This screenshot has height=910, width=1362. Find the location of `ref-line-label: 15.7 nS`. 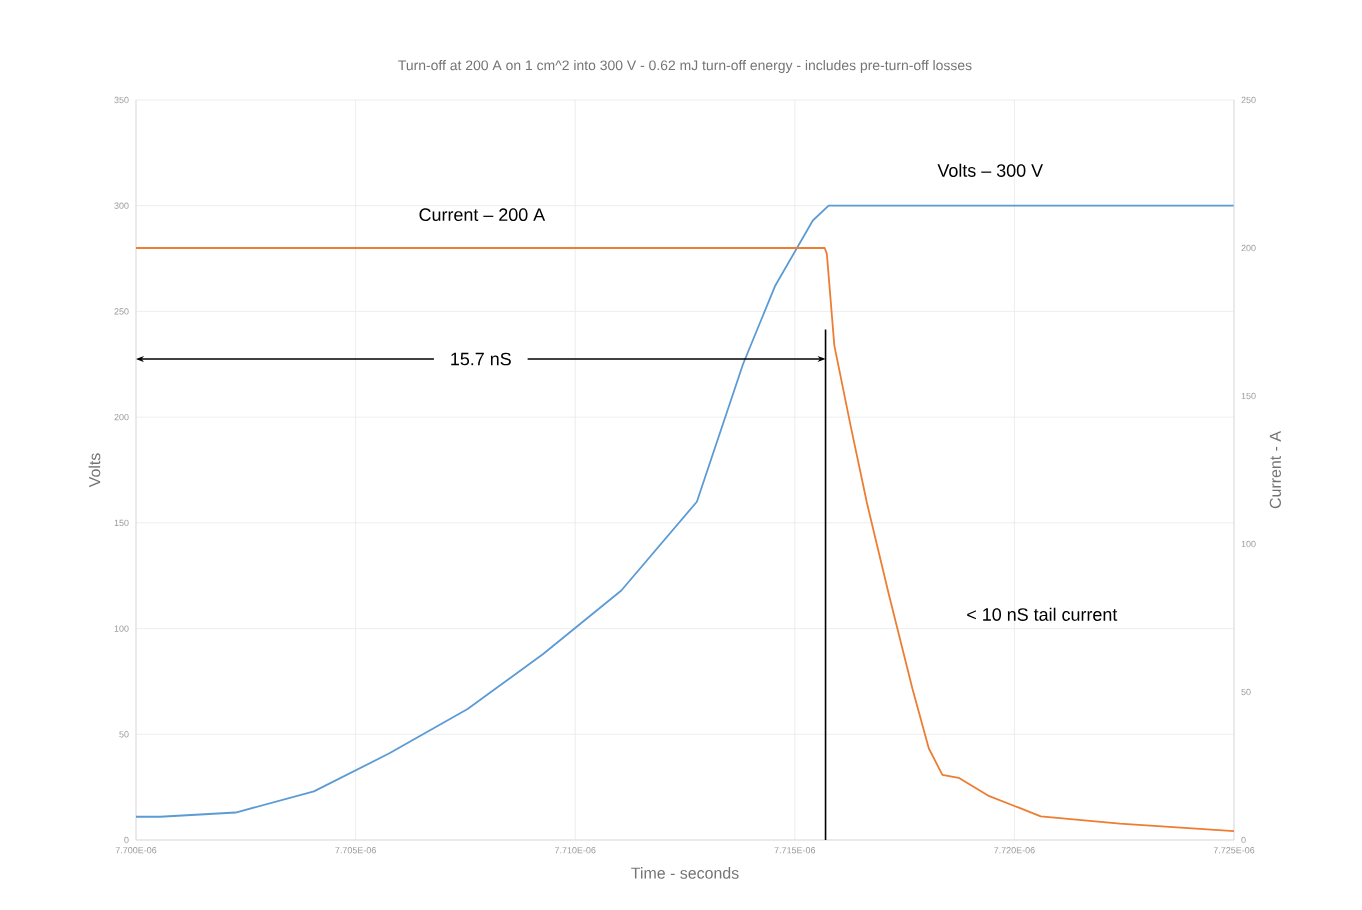

ref-line-label: 15.7 nS is located at coordinates (481, 359).